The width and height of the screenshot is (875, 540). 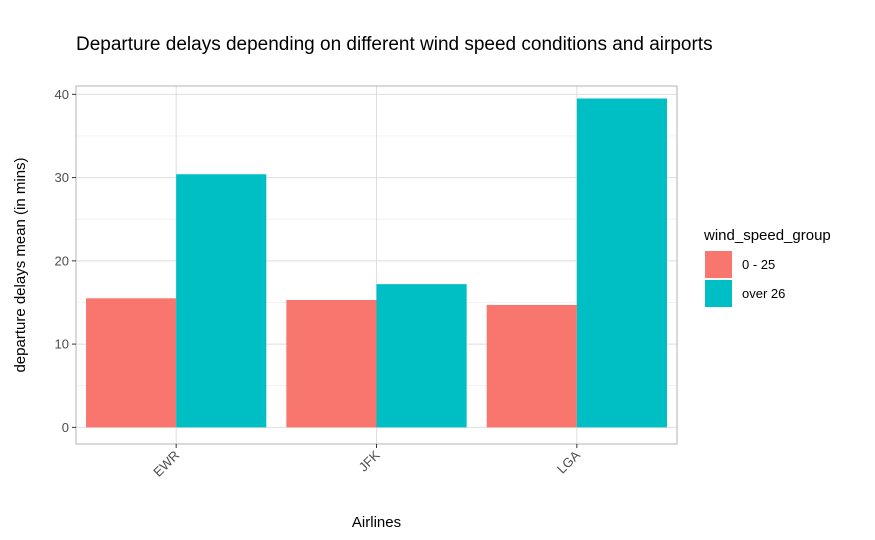 What do you see at coordinates (62, 344) in the screenshot?
I see `y-tick-label: 10` at bounding box center [62, 344].